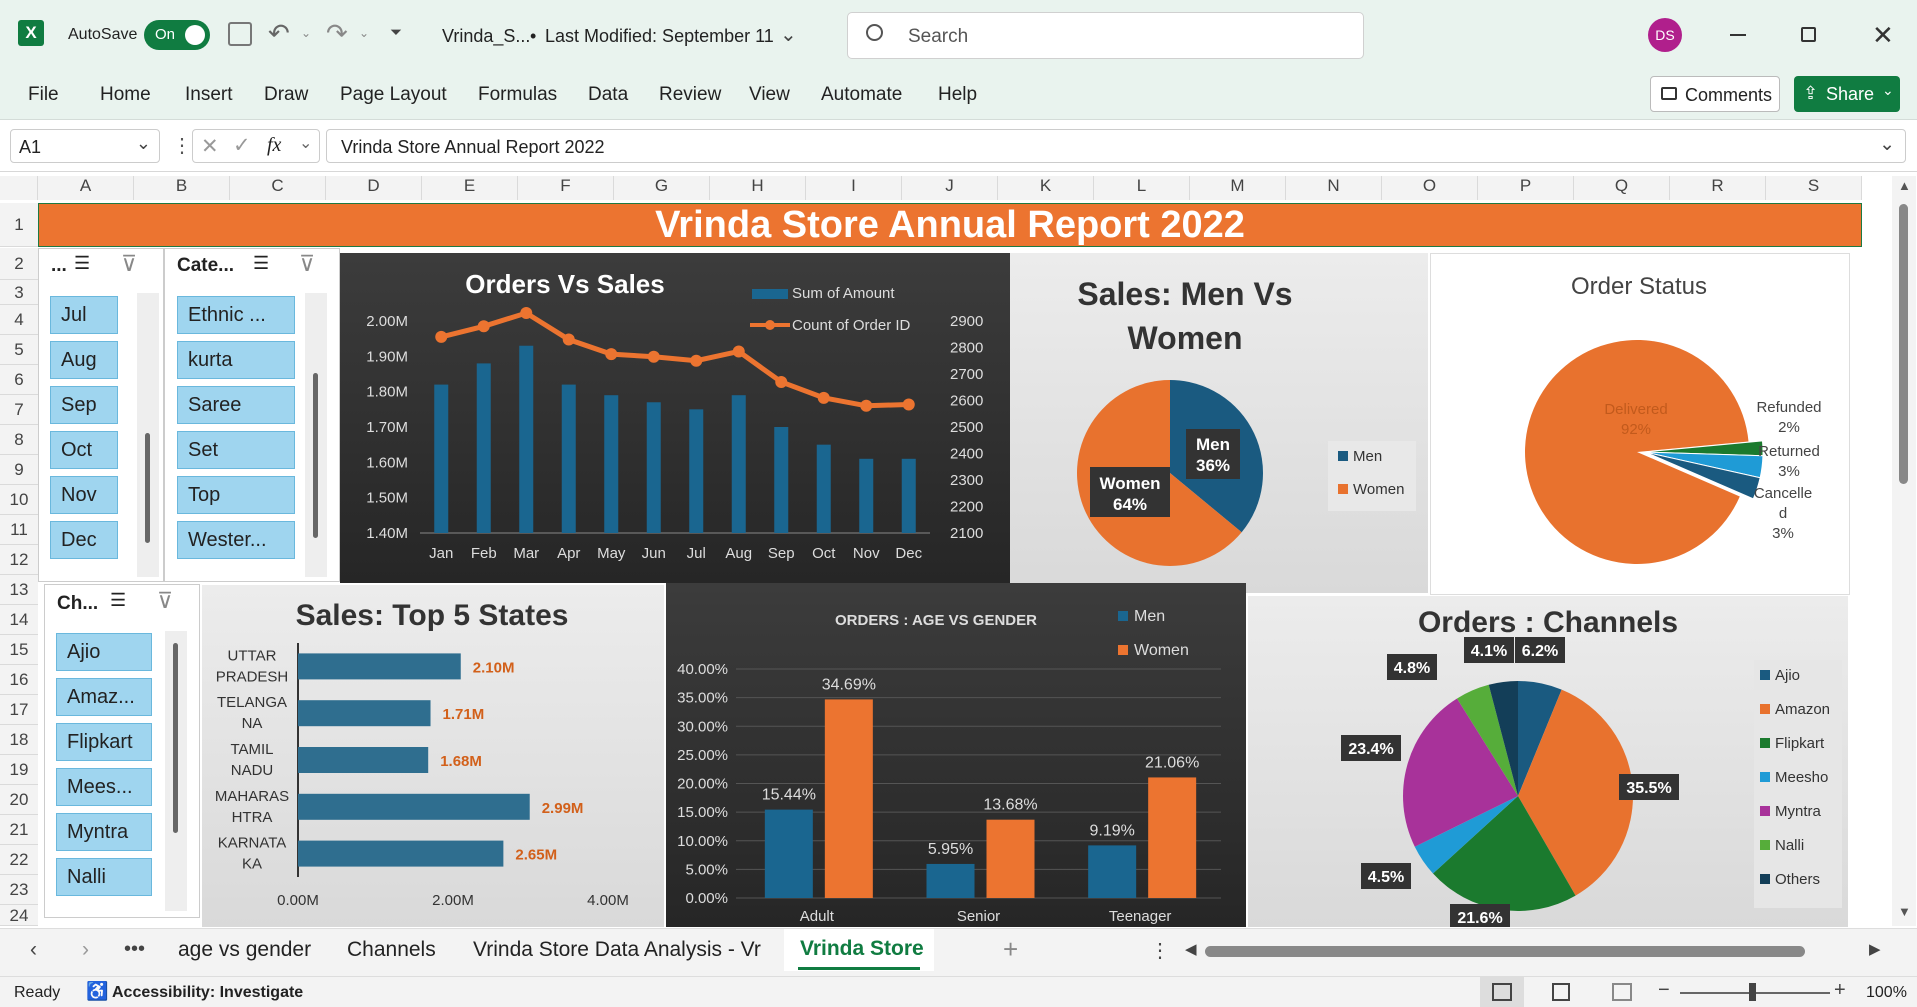 This screenshot has height=1007, width=1917. I want to click on horizontal-scrollbar: ◀ ▶, so click(1535, 951).